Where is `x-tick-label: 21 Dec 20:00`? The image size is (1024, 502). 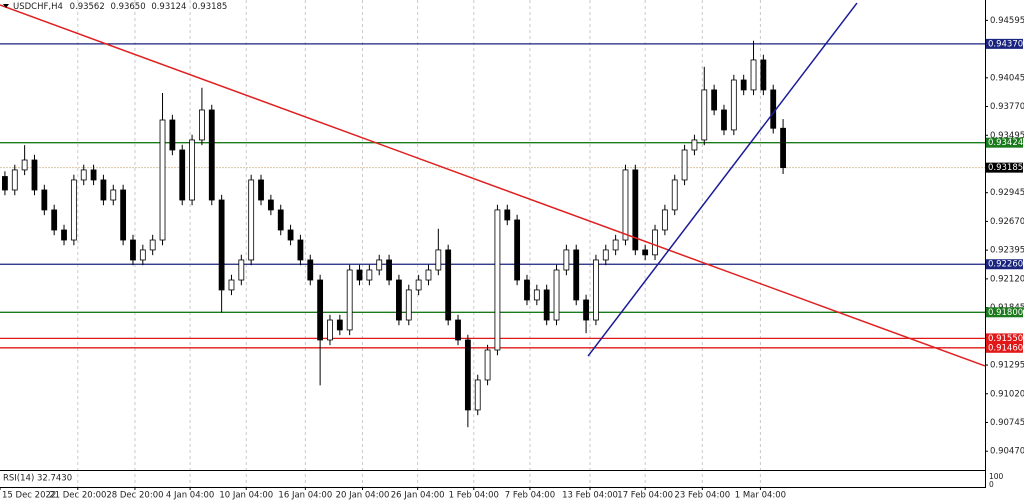 x-tick-label: 21 Dec 20:00 is located at coordinates (77, 496).